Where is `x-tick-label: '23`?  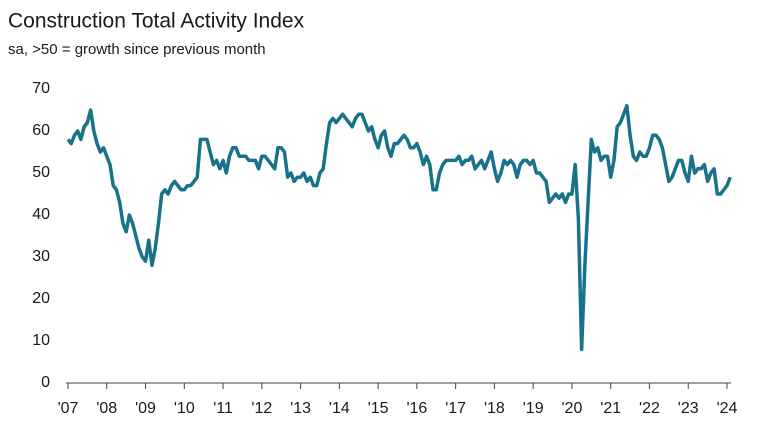 x-tick-label: '23 is located at coordinates (688, 408).